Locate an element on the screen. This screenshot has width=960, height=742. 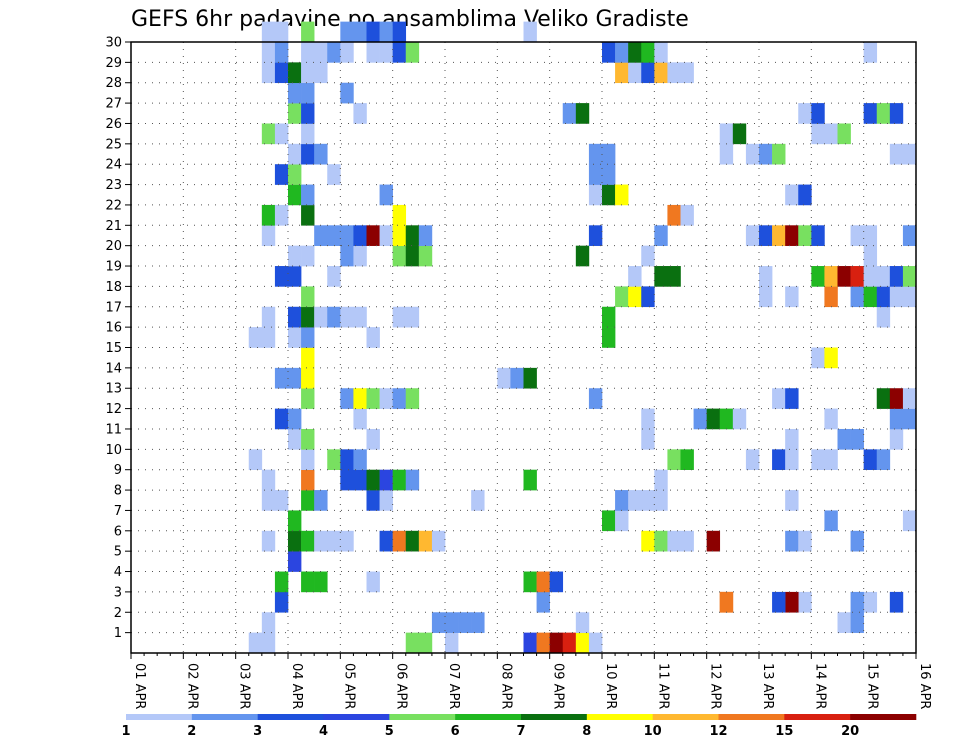
y-tick-label: 26 is located at coordinates (113, 124).